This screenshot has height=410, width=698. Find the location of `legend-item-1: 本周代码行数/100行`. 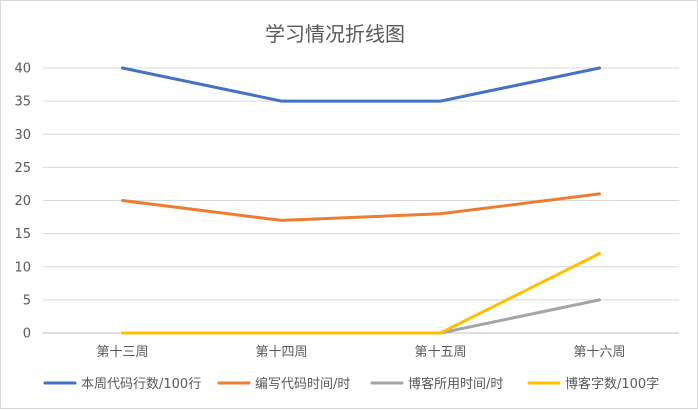

legend-item-1: 本周代码行数/100行 is located at coordinates (122, 384).